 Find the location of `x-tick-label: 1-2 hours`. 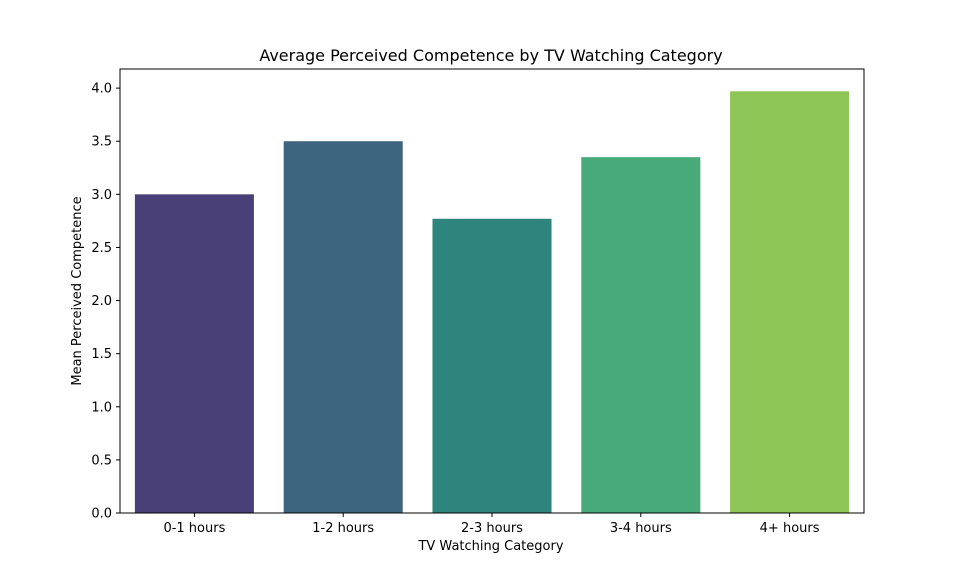

x-tick-label: 1-2 hours is located at coordinates (343, 528).